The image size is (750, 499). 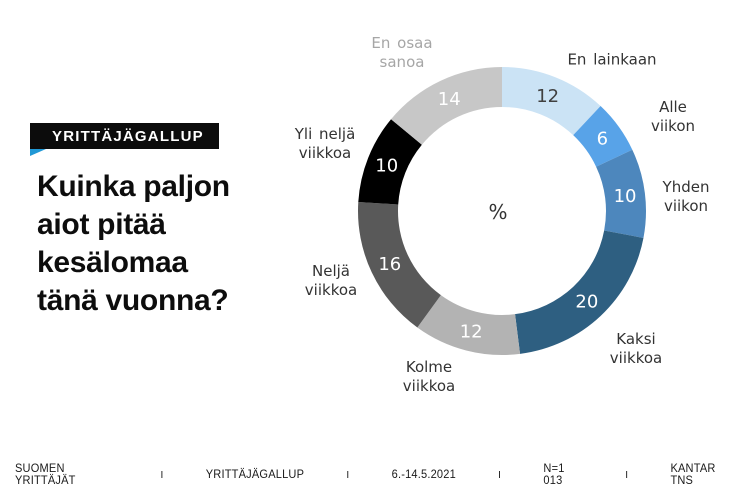 I want to click on badge-corner-triangle, so click(x=38, y=152).